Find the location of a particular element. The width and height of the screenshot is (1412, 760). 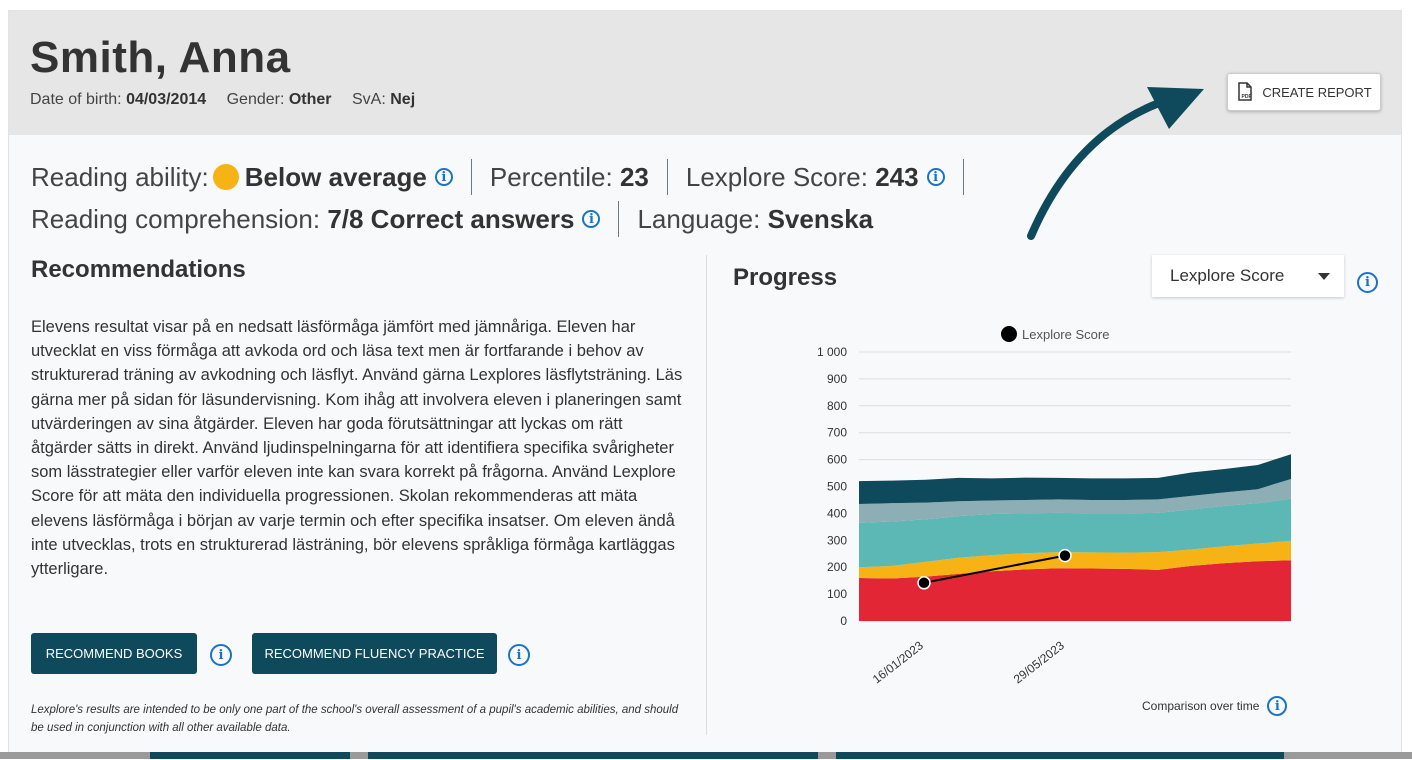

sva-label: SvA: is located at coordinates (368, 99).